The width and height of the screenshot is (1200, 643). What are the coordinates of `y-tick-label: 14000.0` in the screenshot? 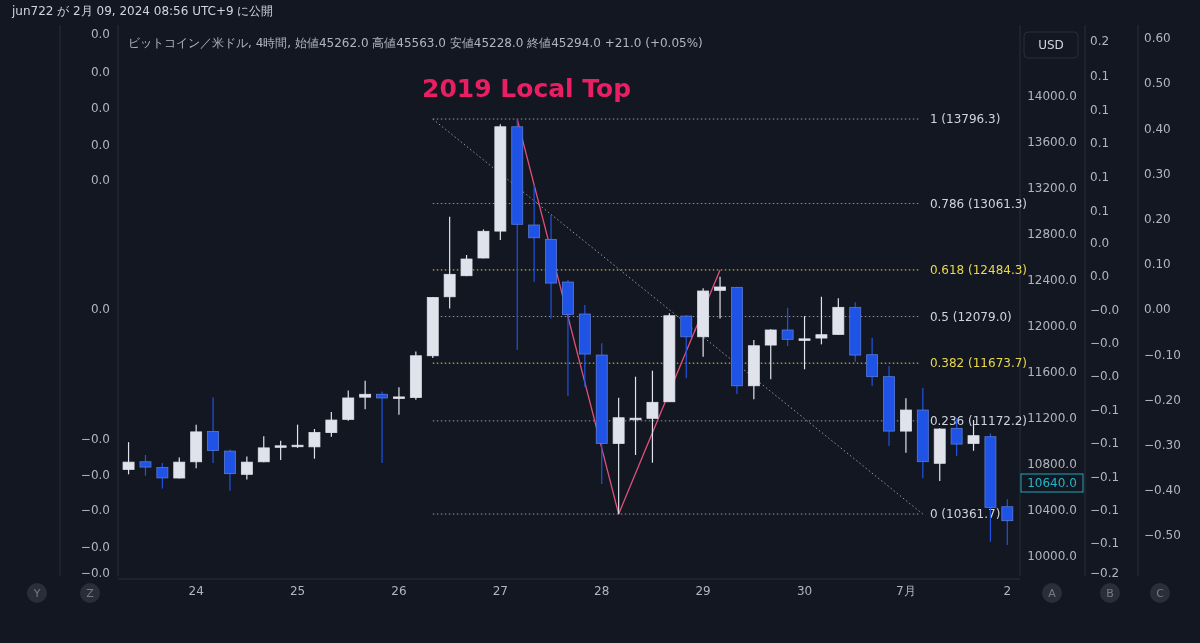 It's located at (1052, 95).